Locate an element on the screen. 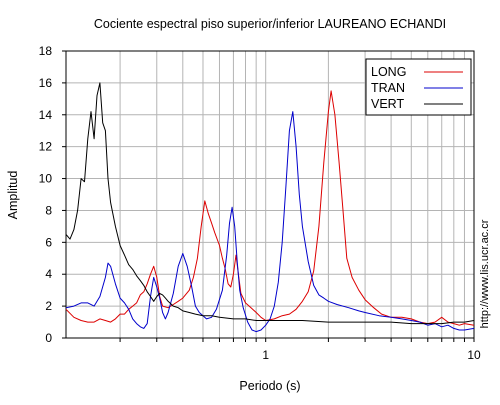  y-tick-label: 2 is located at coordinates (48, 306).